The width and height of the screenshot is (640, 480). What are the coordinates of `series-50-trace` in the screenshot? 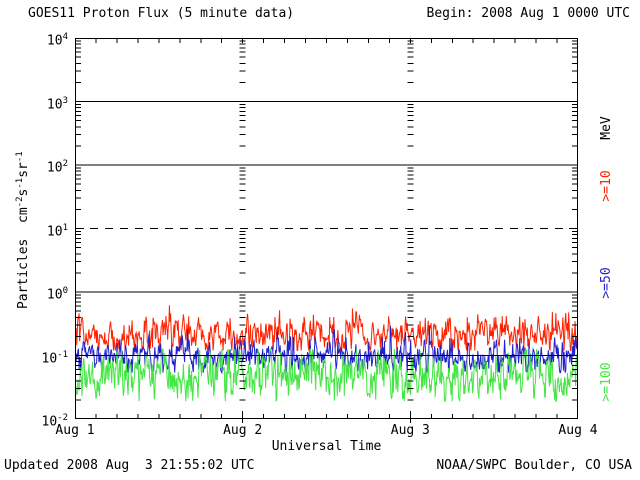 It's located at (326, 350).